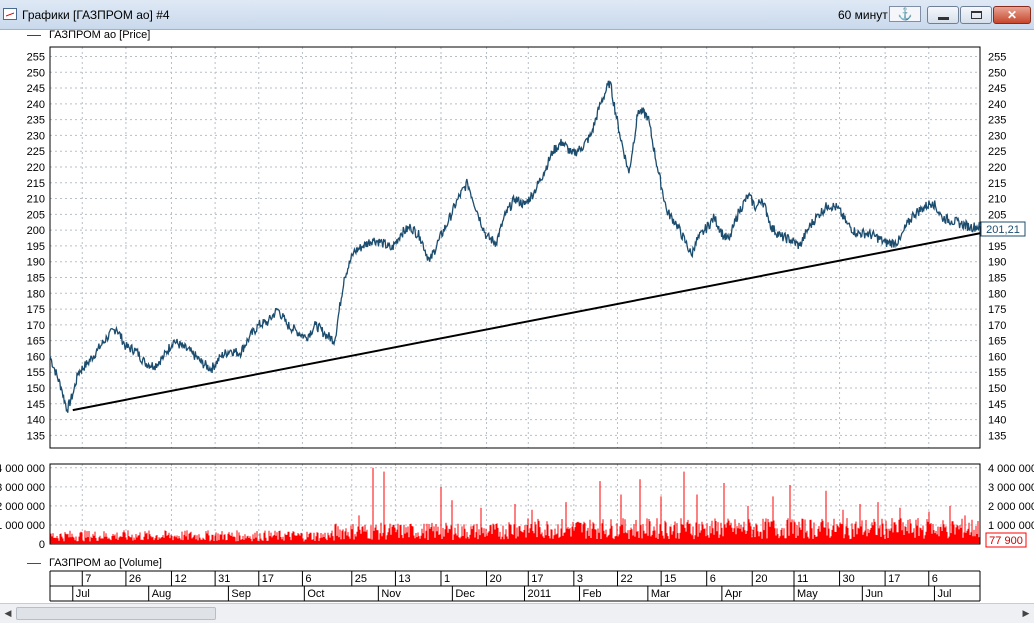 The width and height of the screenshot is (1034, 623). I want to click on day-tick-label: 17, so click(268, 579).